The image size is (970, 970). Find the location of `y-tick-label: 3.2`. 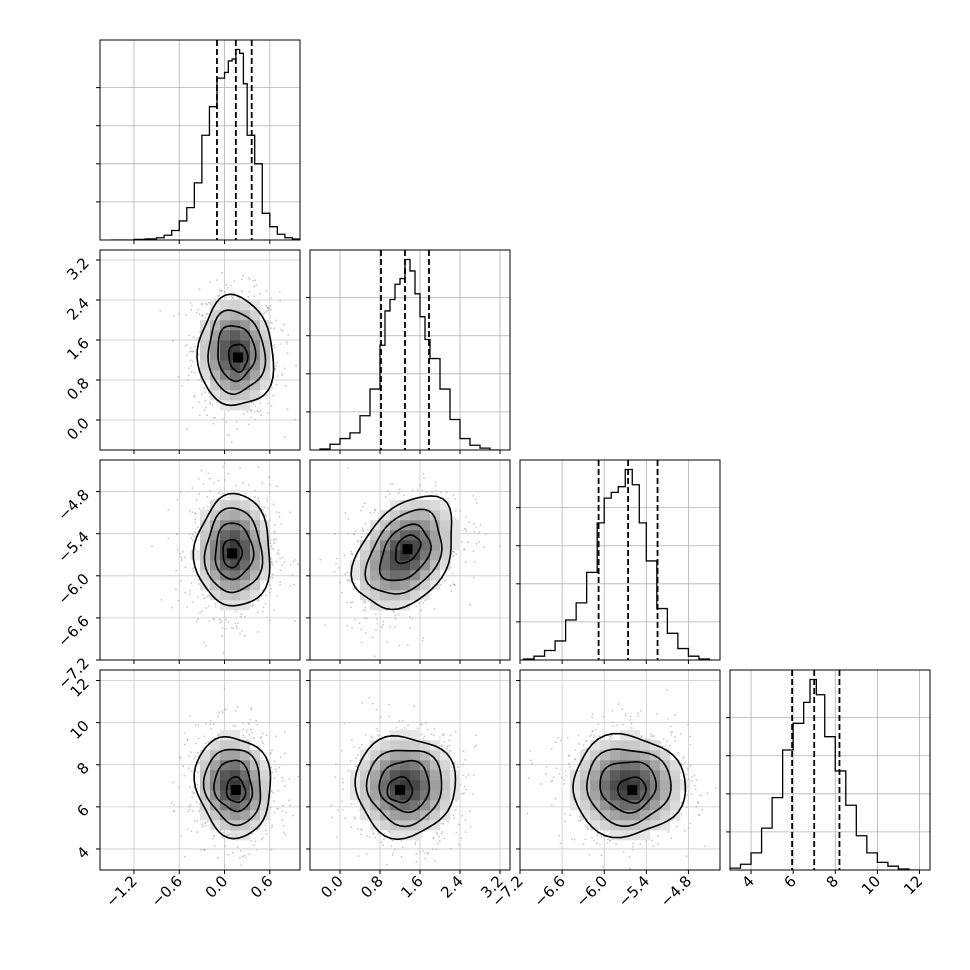

y-tick-label: 3.2 is located at coordinates (78, 269).